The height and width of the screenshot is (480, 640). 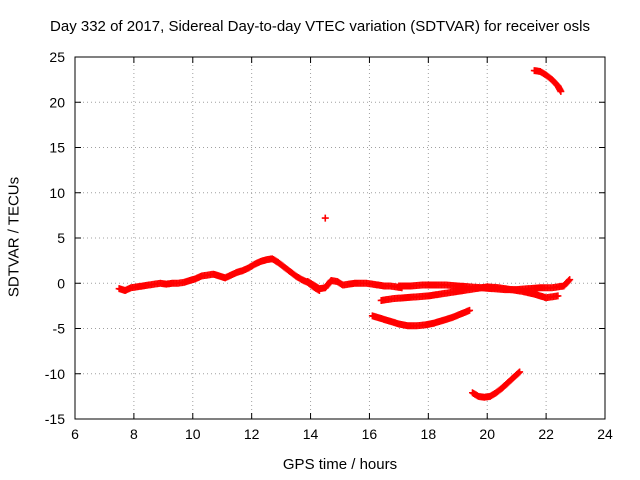 I want to click on x-tick-label: 14, so click(x=311, y=434).